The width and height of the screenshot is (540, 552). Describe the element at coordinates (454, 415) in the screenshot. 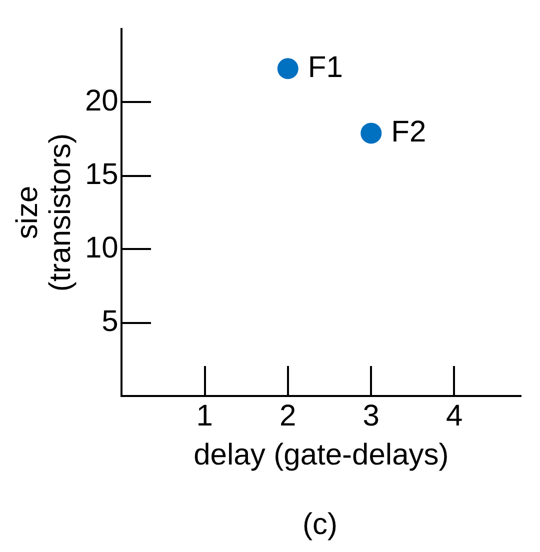

I see `x-tick-label: 4` at that location.